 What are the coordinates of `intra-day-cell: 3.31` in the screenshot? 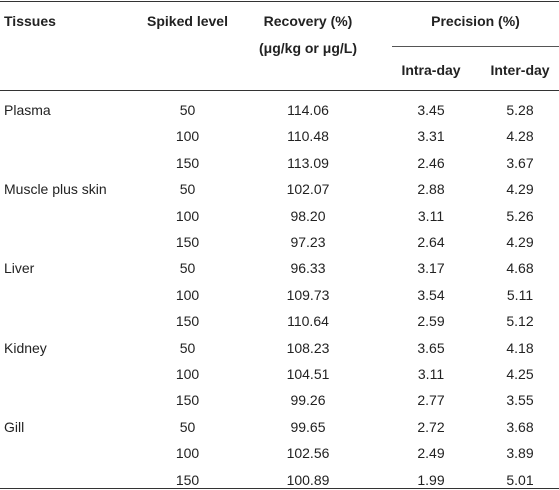 It's located at (431, 136).